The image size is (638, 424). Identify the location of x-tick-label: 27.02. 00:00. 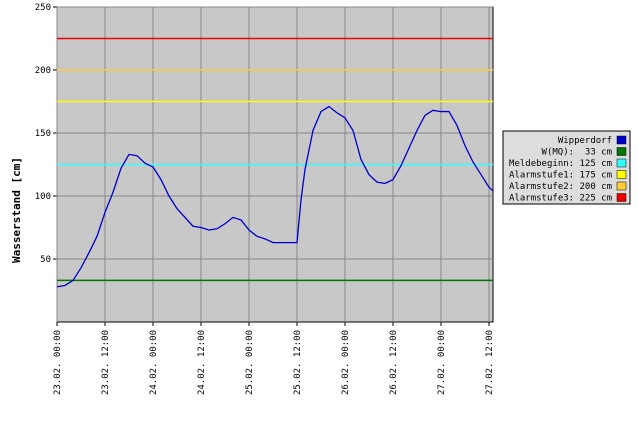
(442, 362).